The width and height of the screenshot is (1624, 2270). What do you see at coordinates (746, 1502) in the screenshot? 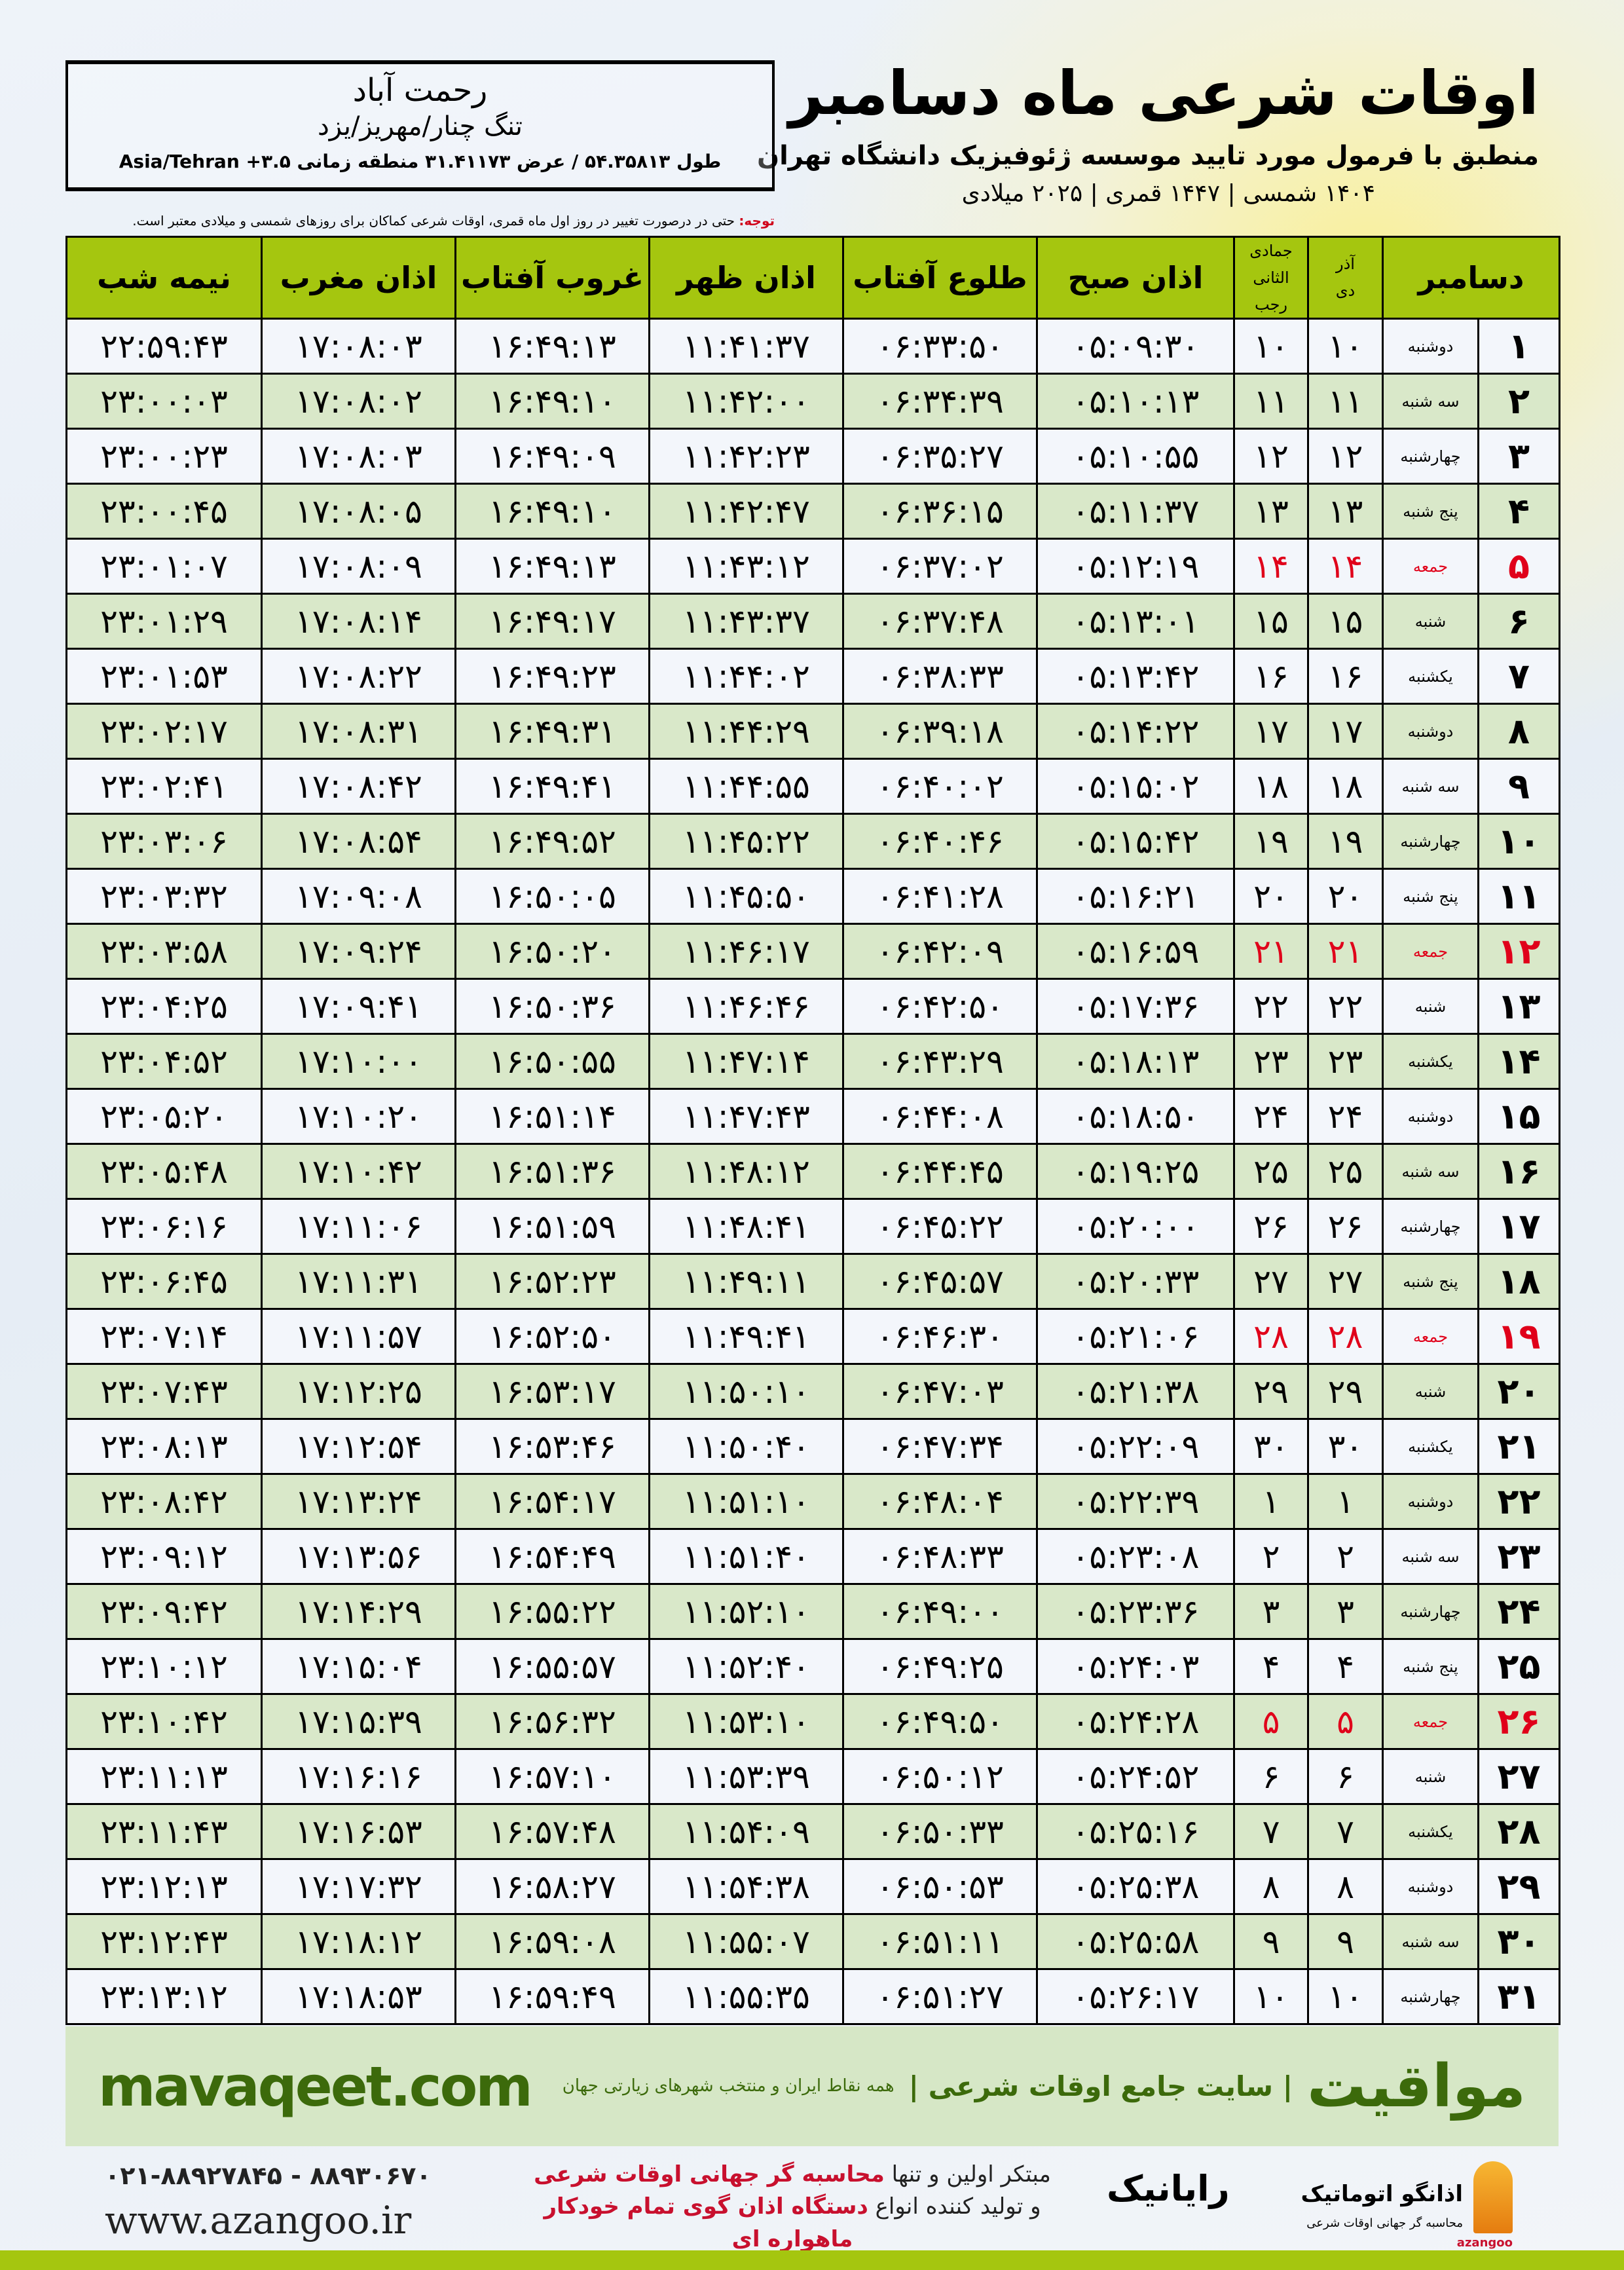
I see `dhuhr-time: ۱۱:۵۱:۱۰` at bounding box center [746, 1502].